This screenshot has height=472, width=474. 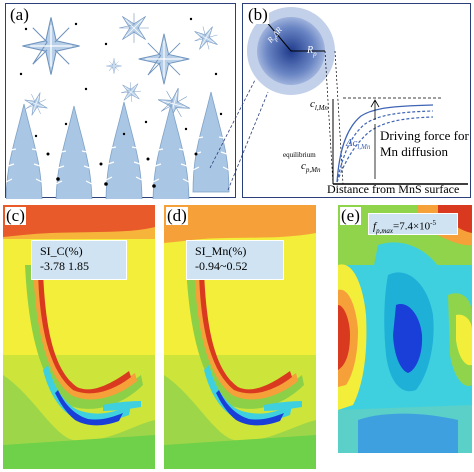 I want to click on x-axis-label: Distance from MnS surface, so click(x=393, y=189).